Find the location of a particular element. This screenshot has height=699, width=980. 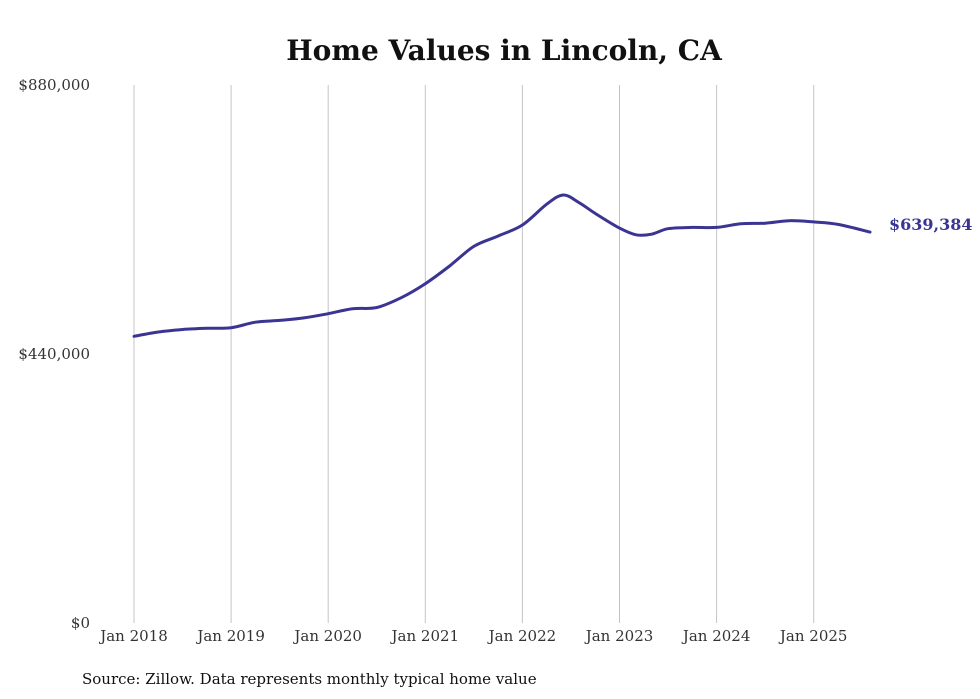

x-tick-label: Jan 2020 is located at coordinates (327, 636).